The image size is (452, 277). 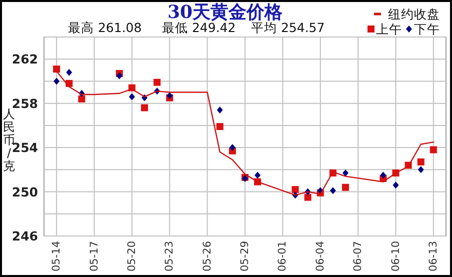 I want to click on x-tick-label: 06-10, so click(x=396, y=256).